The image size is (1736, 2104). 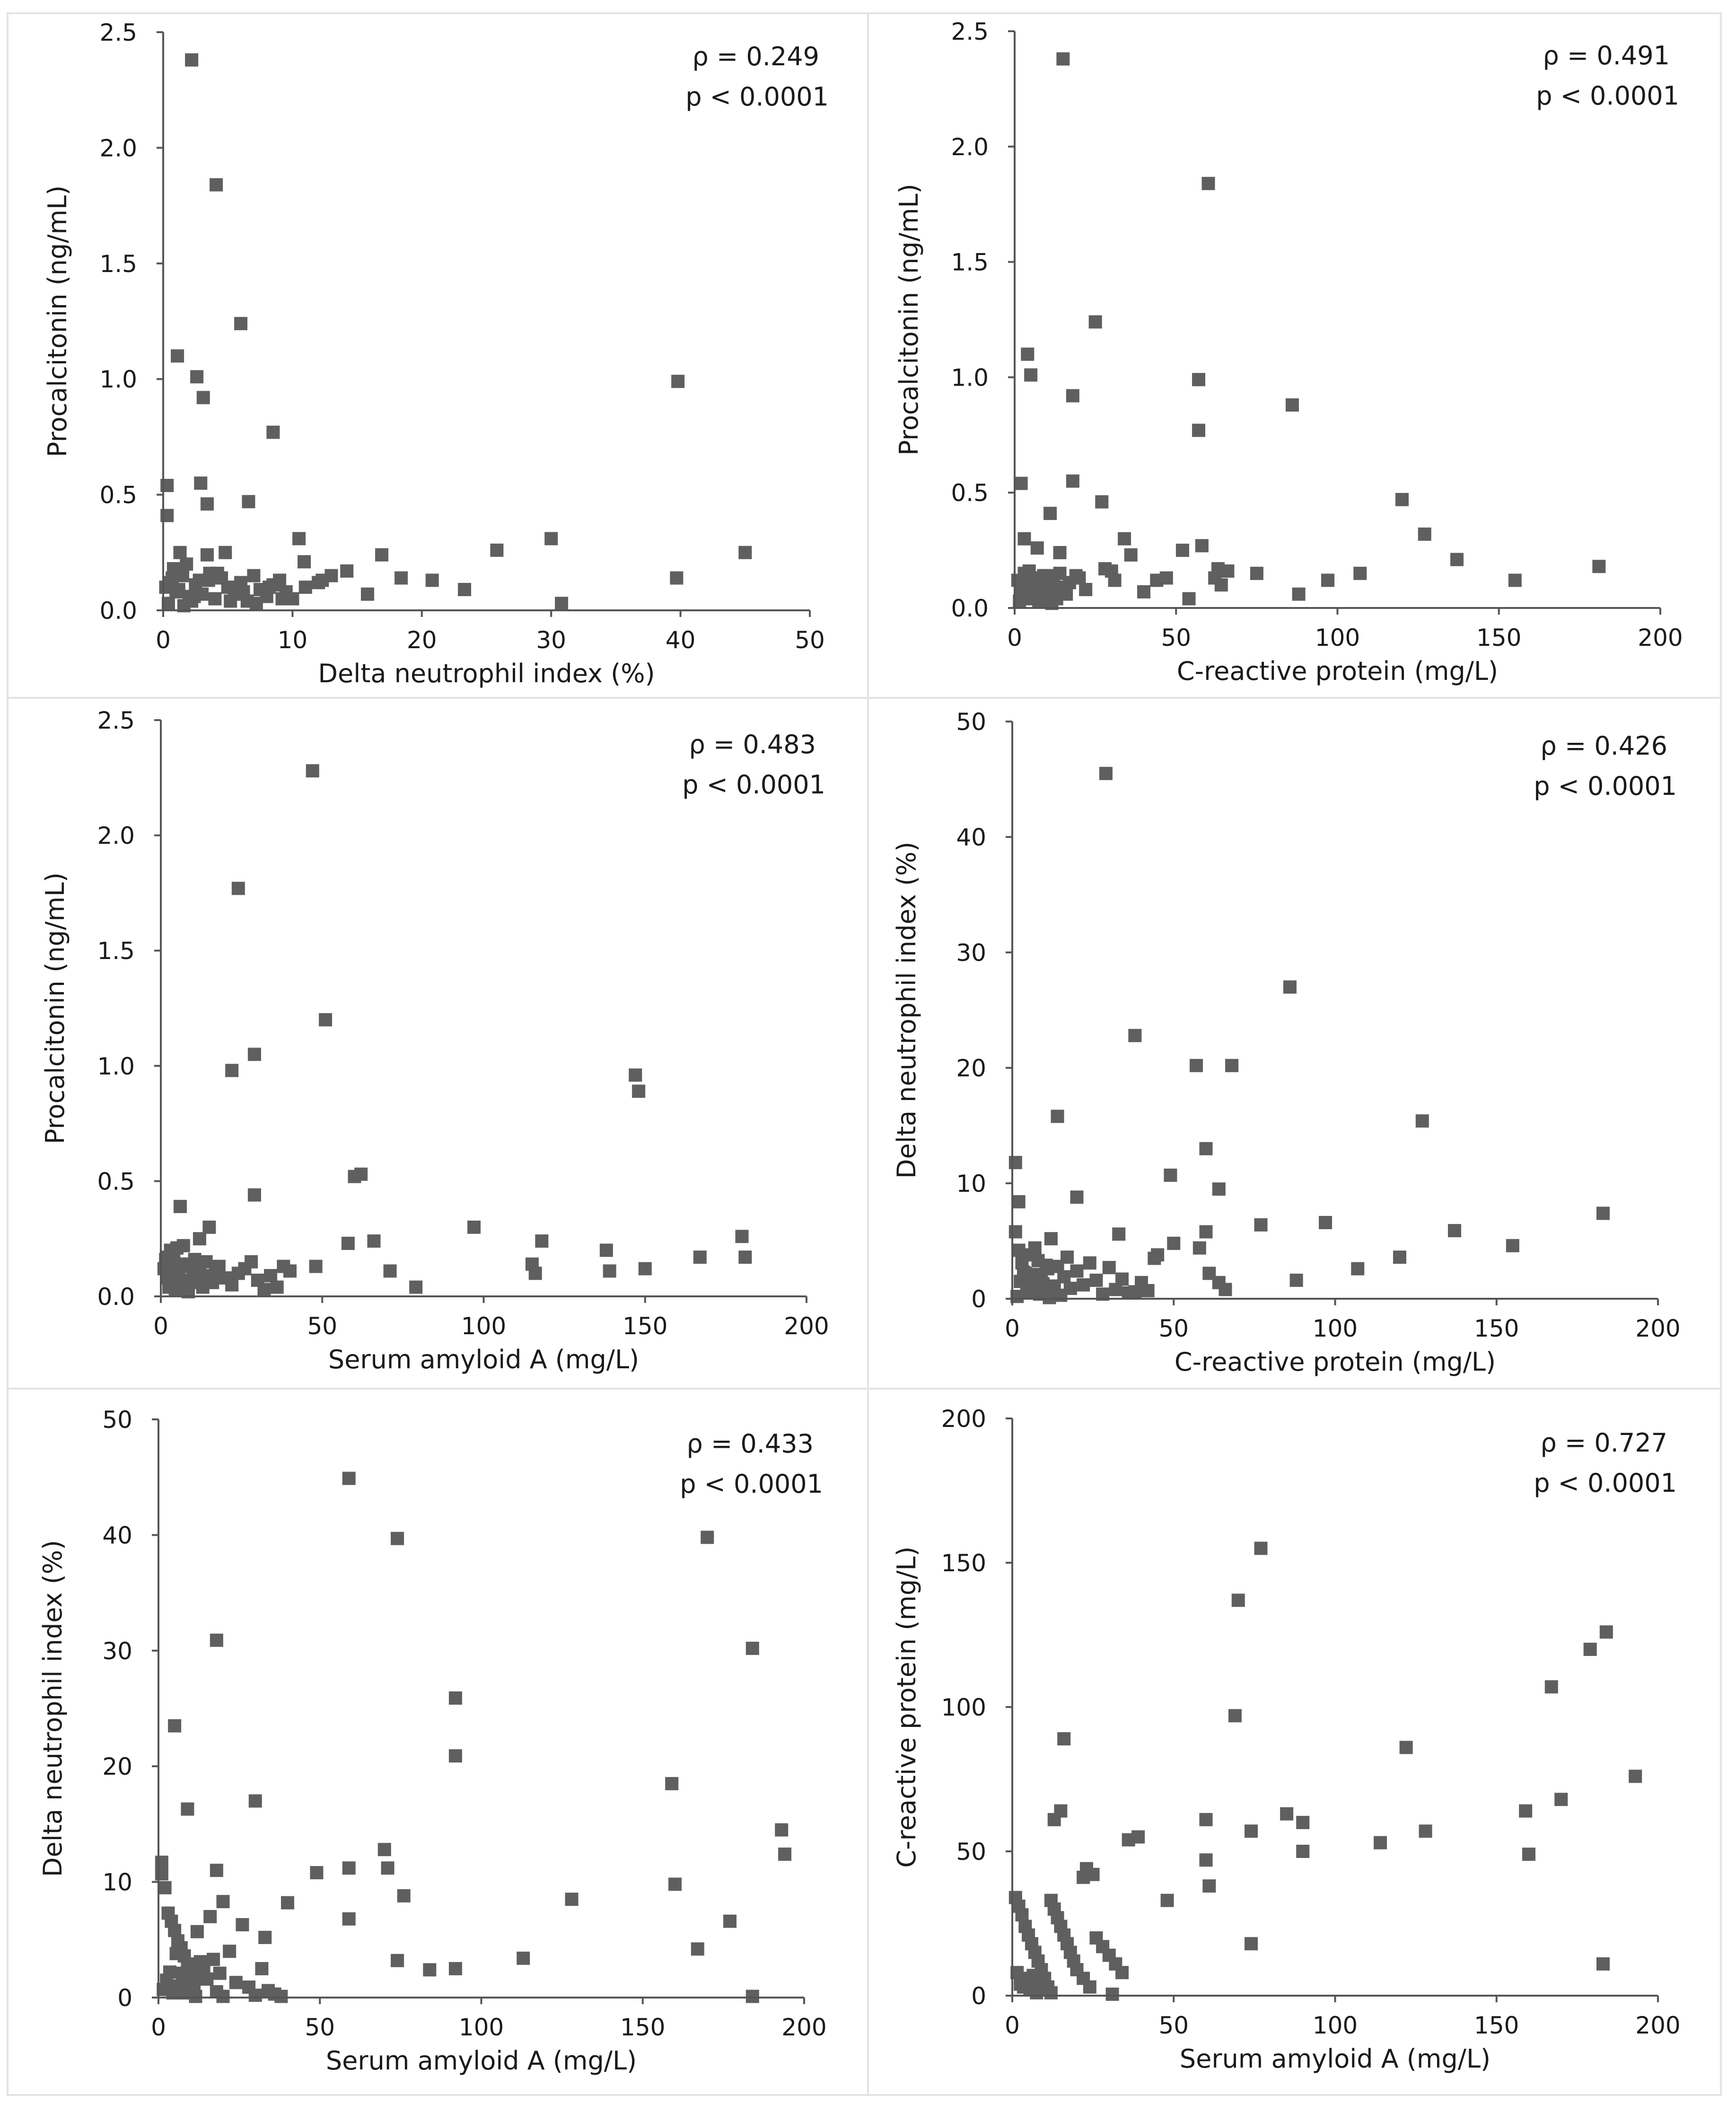 I want to click on x-tick-label: 200, so click(x=1660, y=637).